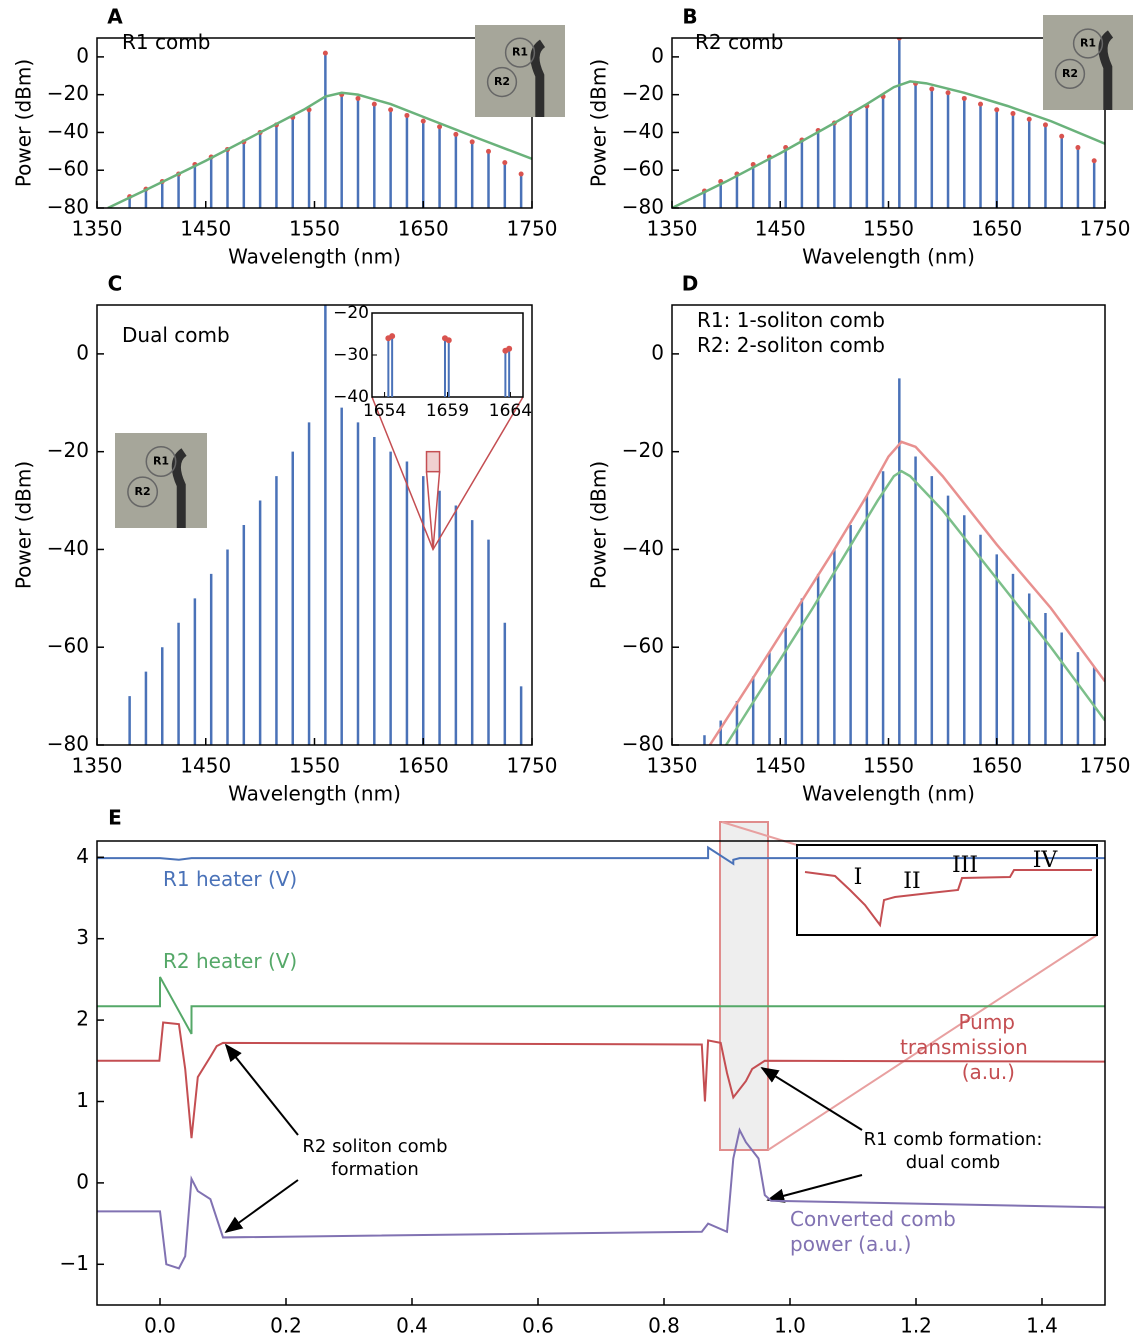  What do you see at coordinates (166, 42) in the screenshot?
I see `annotation: R1 comb` at bounding box center [166, 42].